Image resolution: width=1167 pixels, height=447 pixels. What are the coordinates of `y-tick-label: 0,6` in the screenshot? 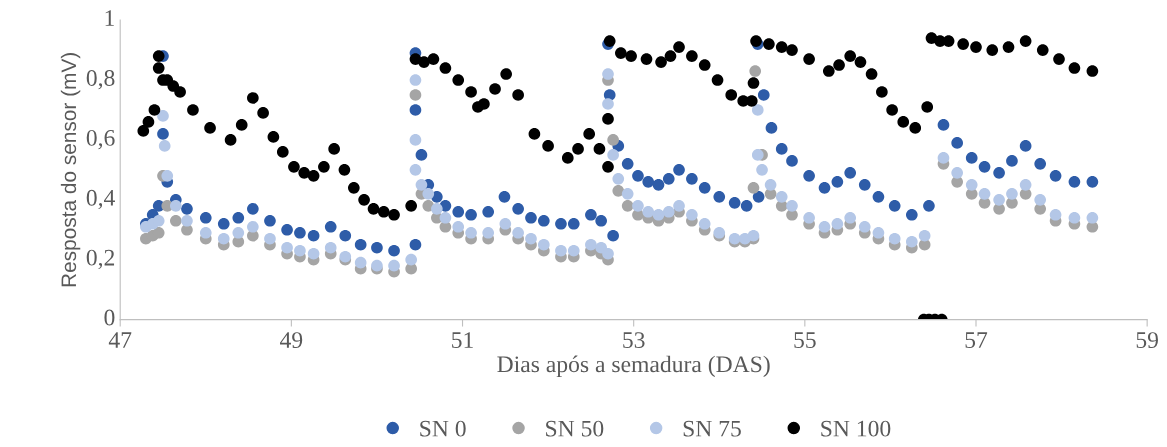 It's located at (100, 139).